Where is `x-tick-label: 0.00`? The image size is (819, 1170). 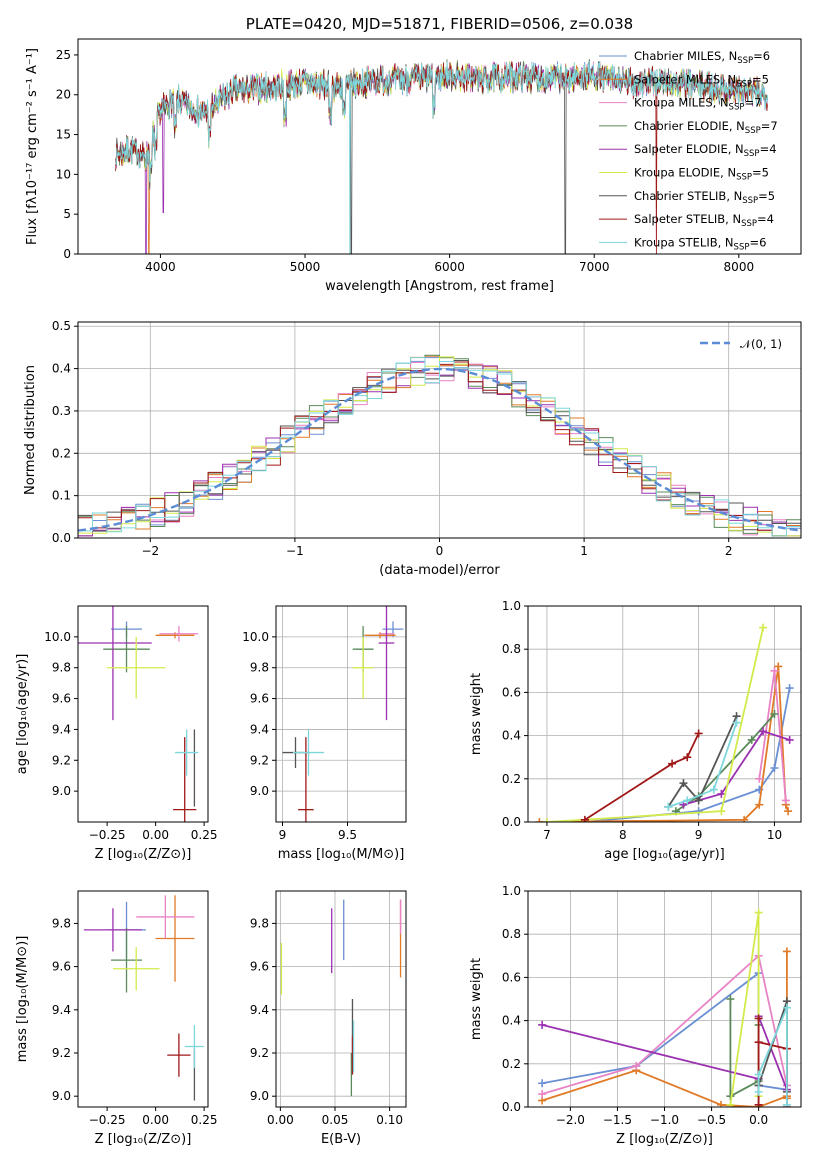
x-tick-label: 0.00 is located at coordinates (155, 1120).